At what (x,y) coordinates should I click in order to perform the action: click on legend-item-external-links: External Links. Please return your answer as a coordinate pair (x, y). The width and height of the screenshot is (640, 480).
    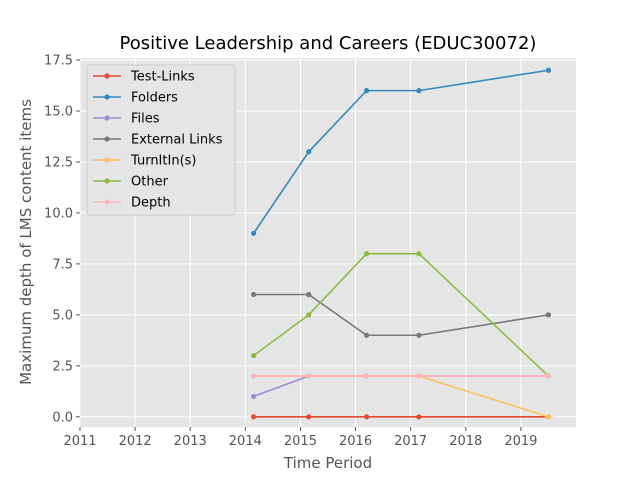
    Looking at the image, I should click on (158, 140).